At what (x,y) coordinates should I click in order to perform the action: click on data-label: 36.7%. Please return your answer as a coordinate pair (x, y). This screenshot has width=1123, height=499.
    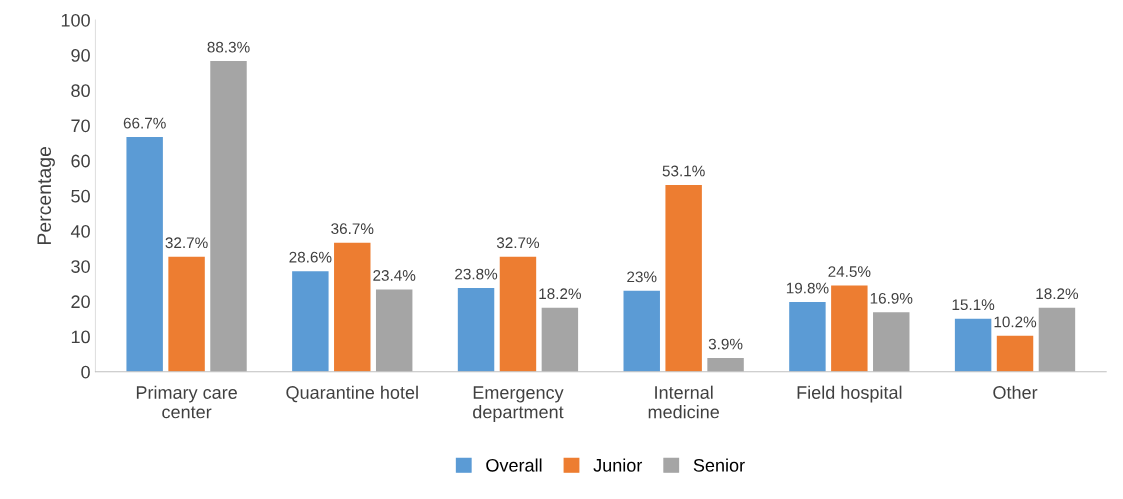
    Looking at the image, I should click on (352, 229).